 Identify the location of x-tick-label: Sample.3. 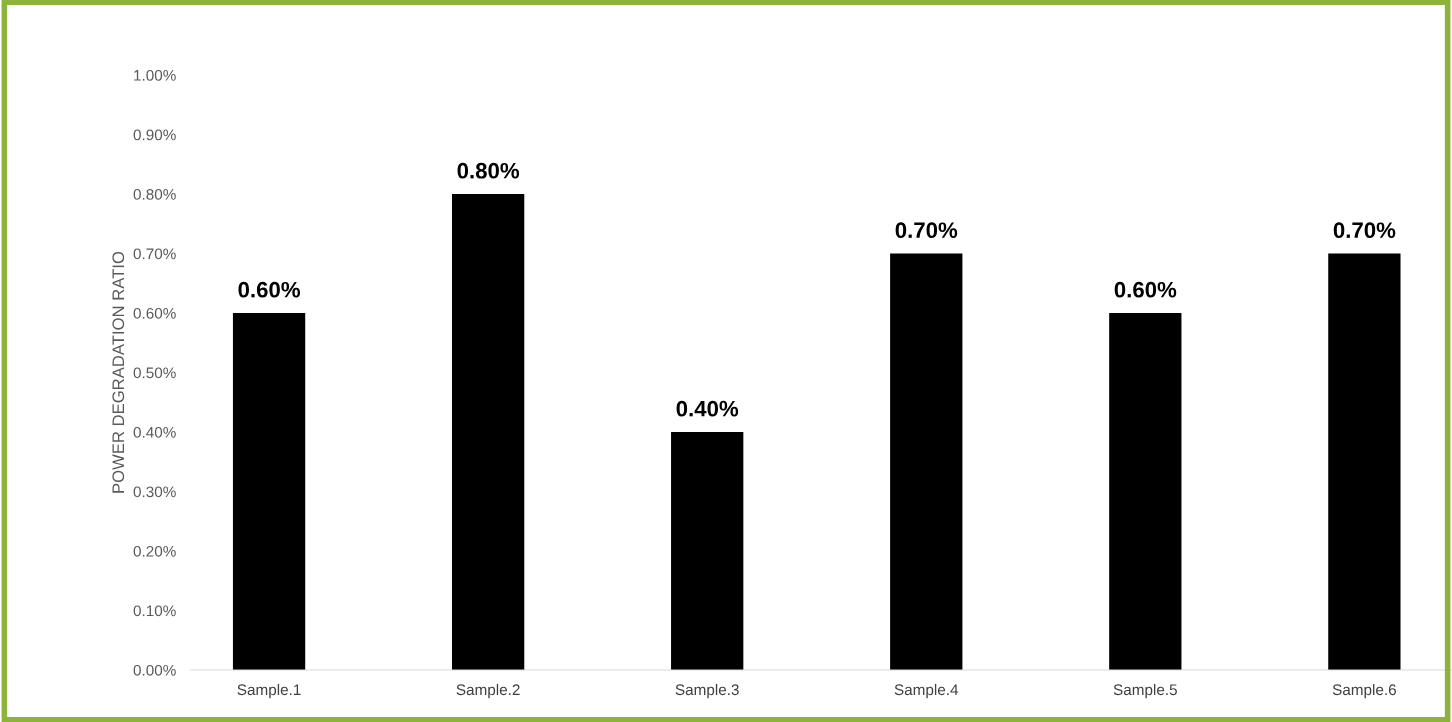
(707, 691).